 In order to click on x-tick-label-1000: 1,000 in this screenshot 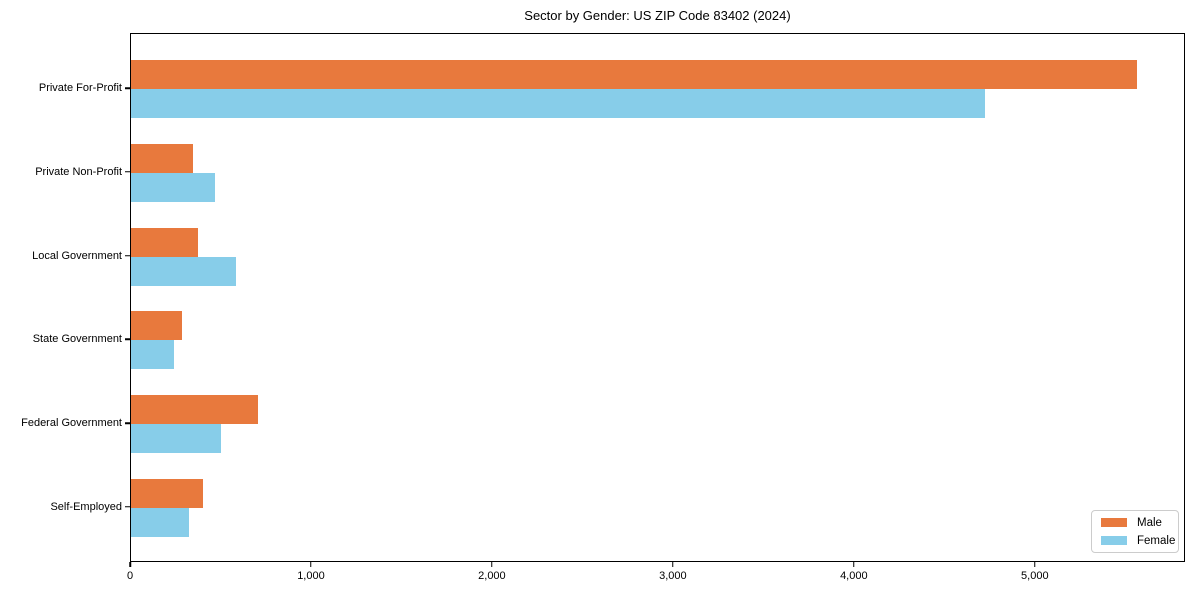, I will do `click(311, 576)`.